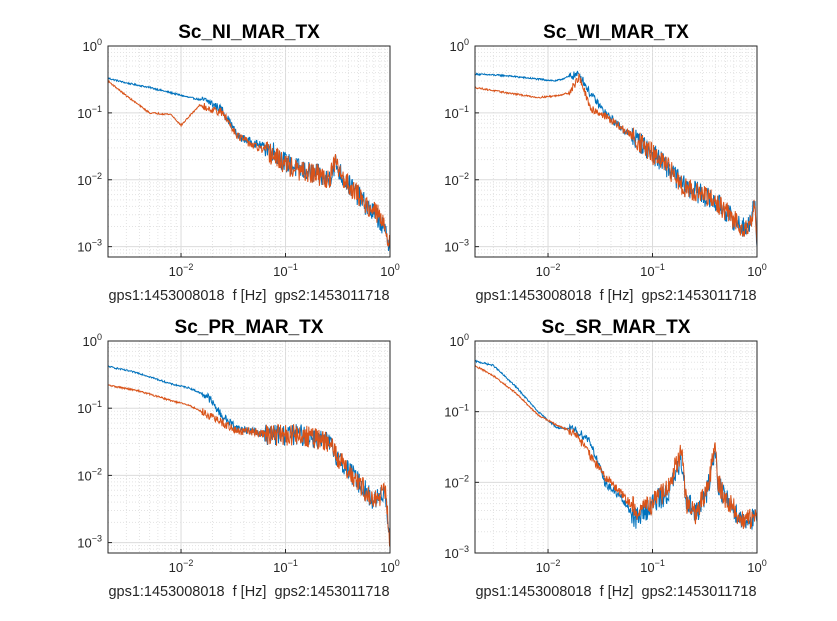 Image resolution: width=837 pixels, height=621 pixels. Describe the element at coordinates (249, 32) in the screenshot. I see `chart-title: Sc_NI_MAR_TX` at that location.